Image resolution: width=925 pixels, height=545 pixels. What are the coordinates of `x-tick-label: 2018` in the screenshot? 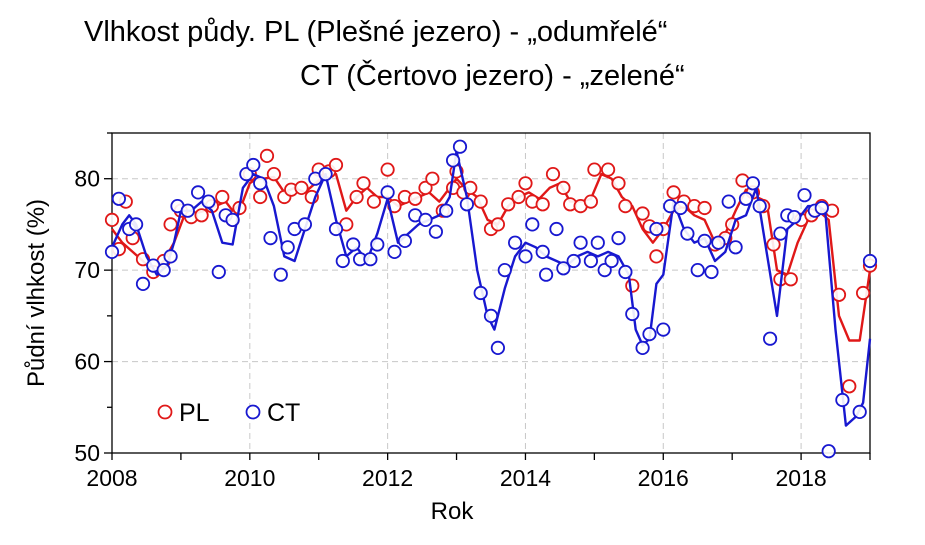 It's located at (801, 478).